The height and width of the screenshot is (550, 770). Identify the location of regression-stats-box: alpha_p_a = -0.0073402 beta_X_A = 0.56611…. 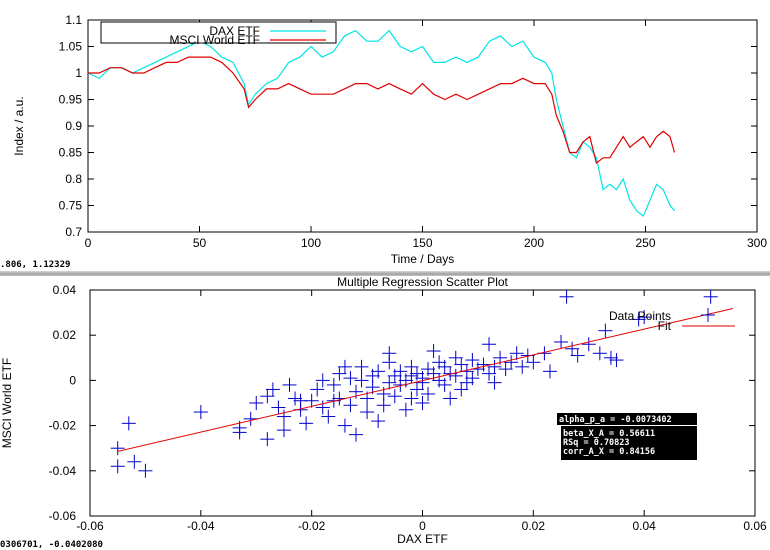
(627, 436).